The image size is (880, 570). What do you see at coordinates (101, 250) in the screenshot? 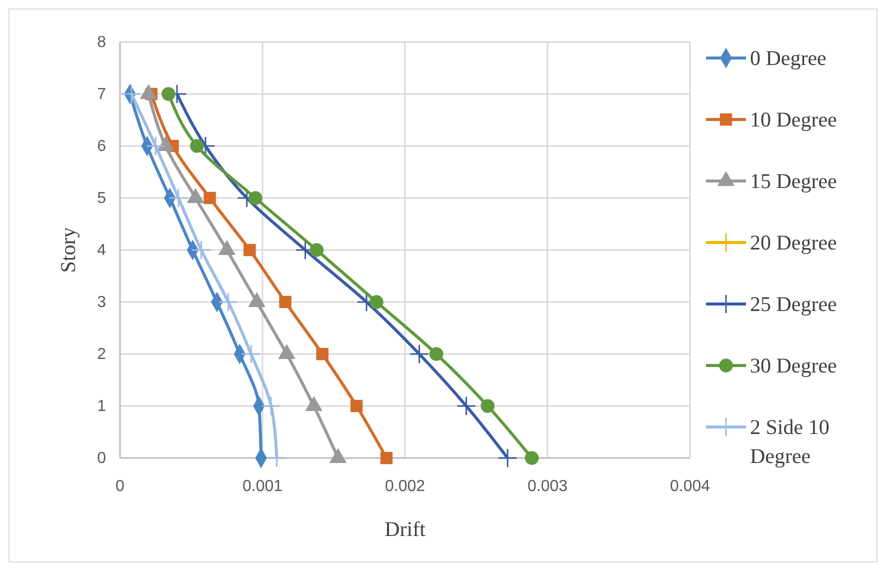
I see `y-tick-label: 4` at bounding box center [101, 250].